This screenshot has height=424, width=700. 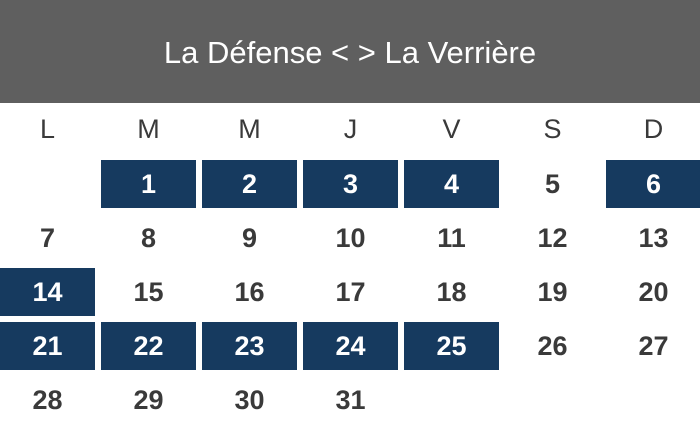 I want to click on day-cell: 10, so click(x=350, y=237).